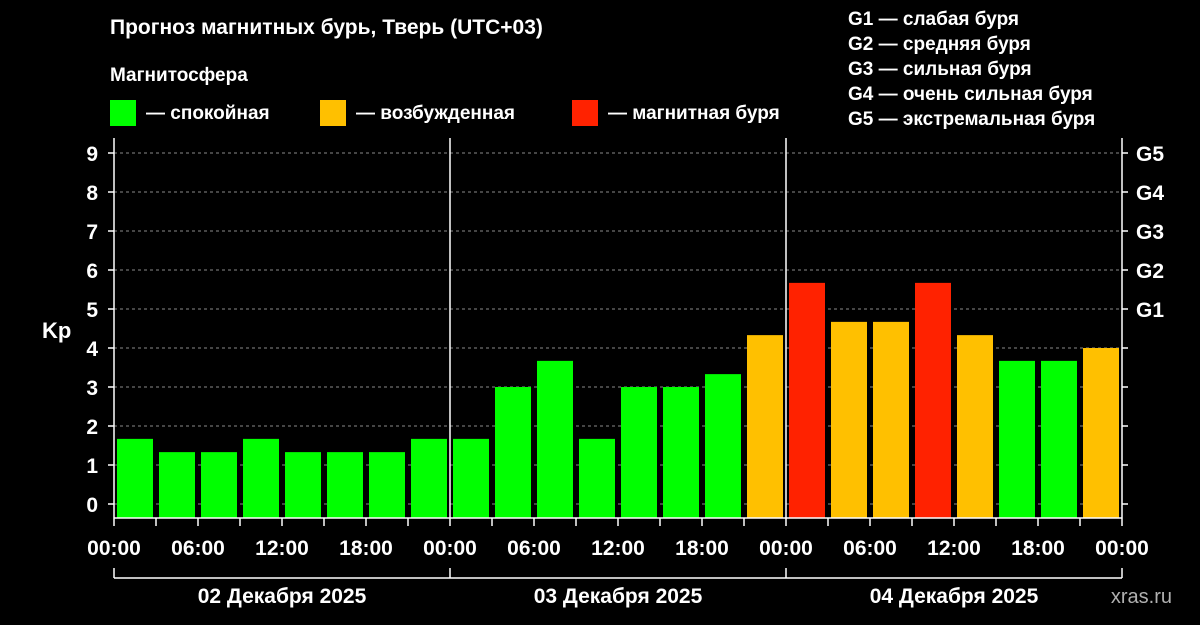  I want to click on watermark: xras.ru, so click(1141, 597).